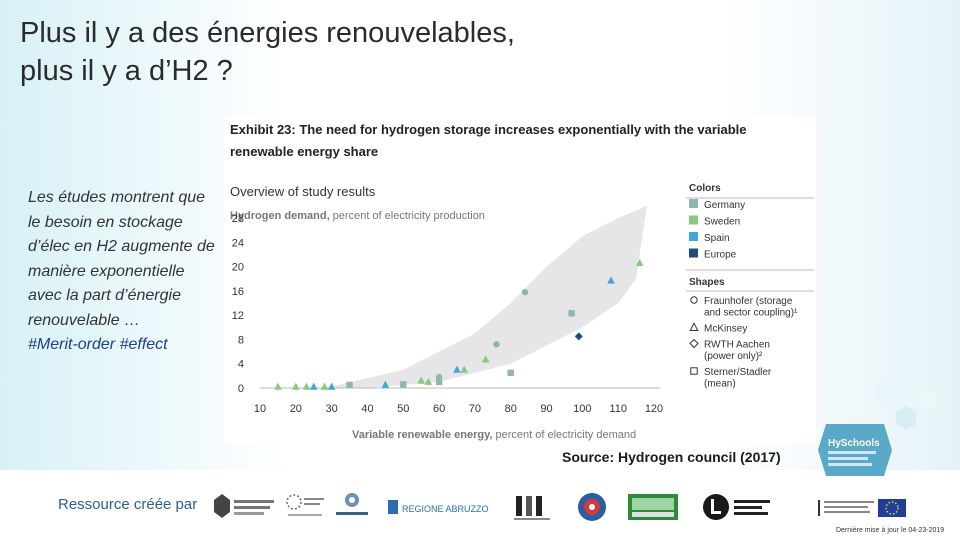 The image size is (960, 540). What do you see at coordinates (332, 409) in the screenshot?
I see `x-tick-label-30: 30` at bounding box center [332, 409].